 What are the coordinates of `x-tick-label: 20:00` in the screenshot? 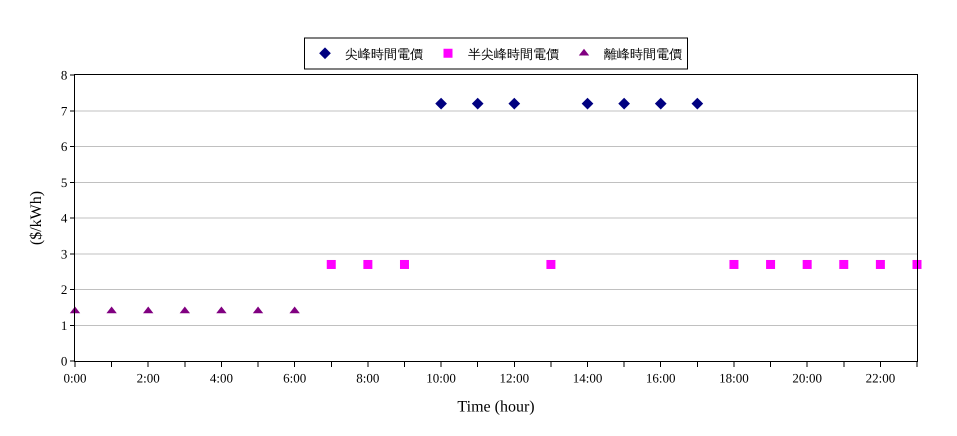 It's located at (807, 378).